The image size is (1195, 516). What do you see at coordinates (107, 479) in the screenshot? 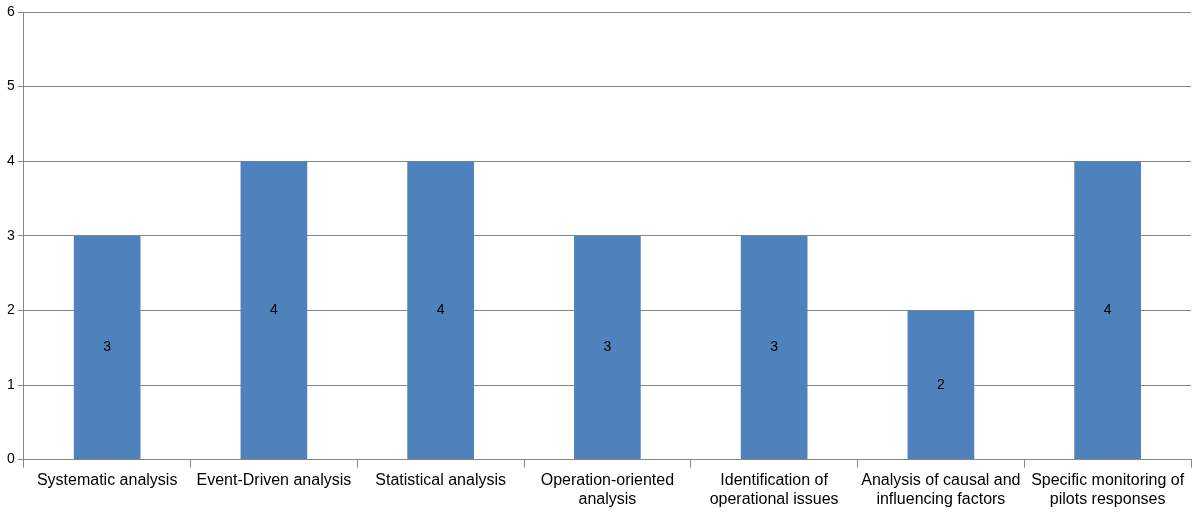
I see `x-tick-label: Systematic analysis` at bounding box center [107, 479].